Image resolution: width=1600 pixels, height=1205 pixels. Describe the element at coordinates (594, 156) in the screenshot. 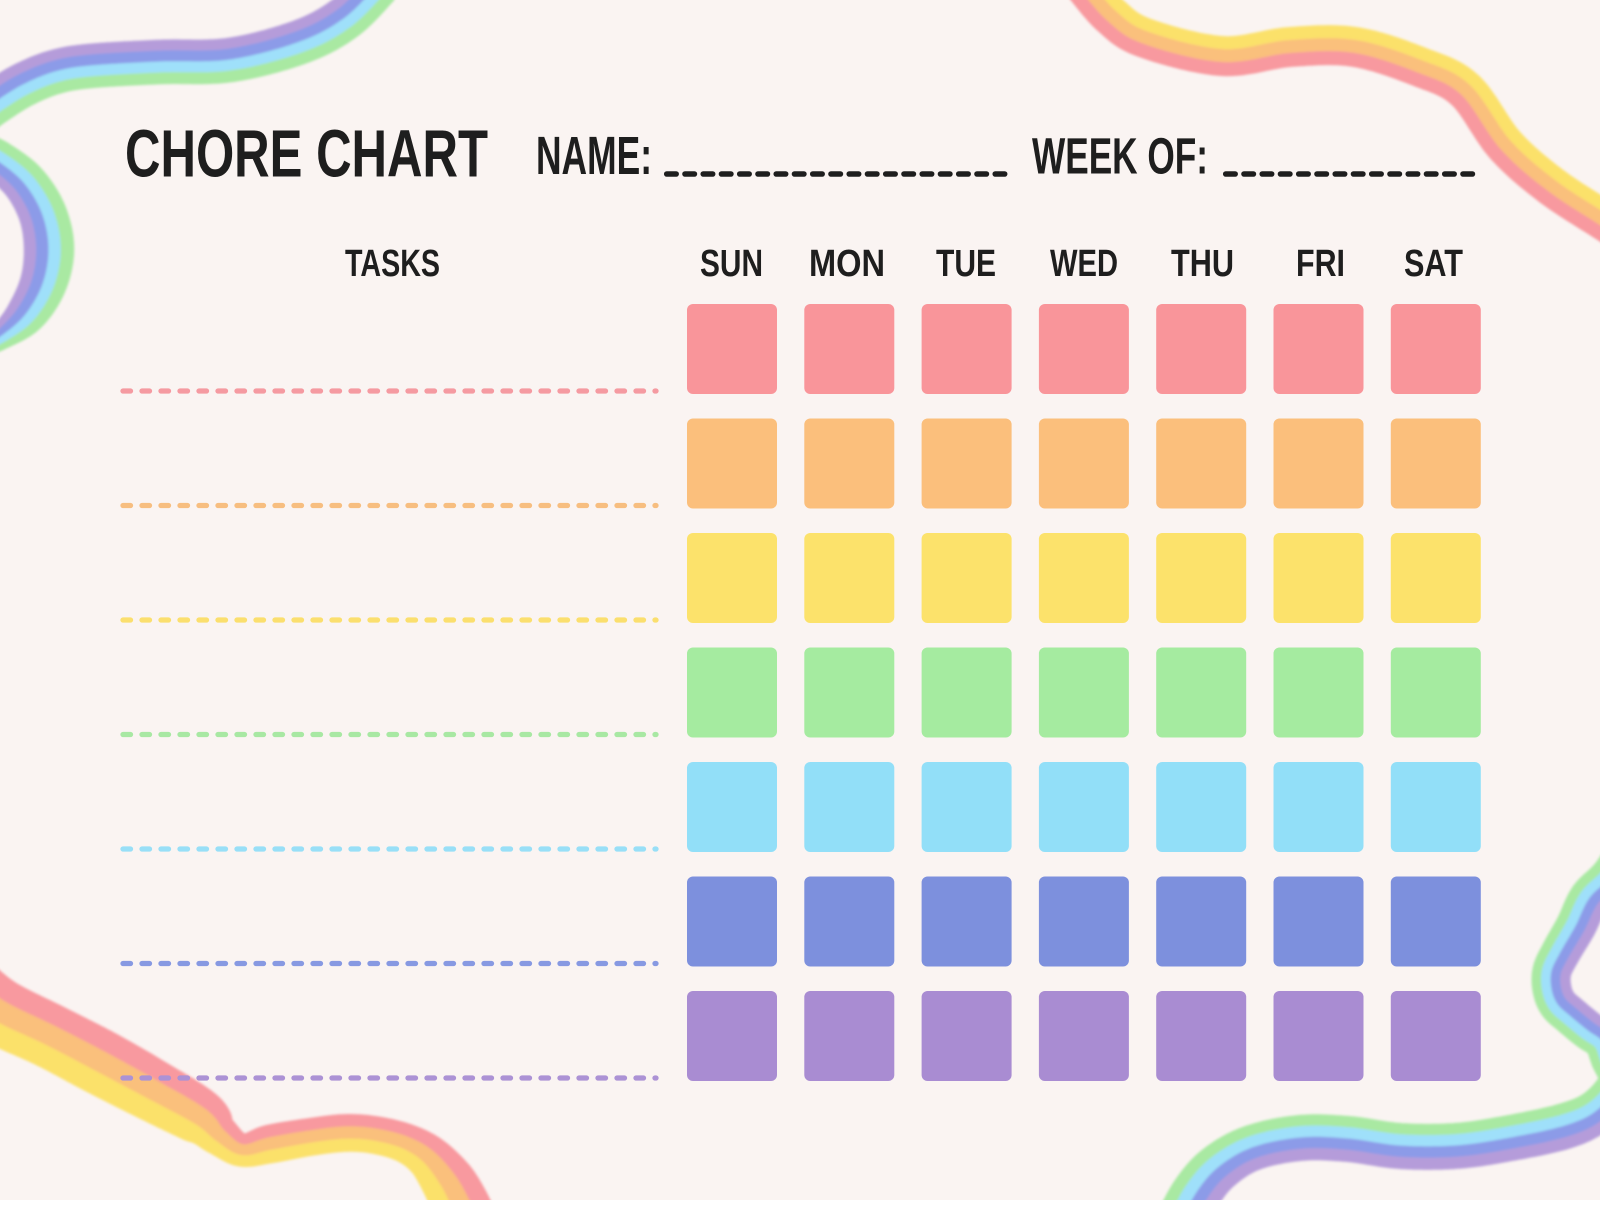

I see `svg-text: NAME:` at that location.